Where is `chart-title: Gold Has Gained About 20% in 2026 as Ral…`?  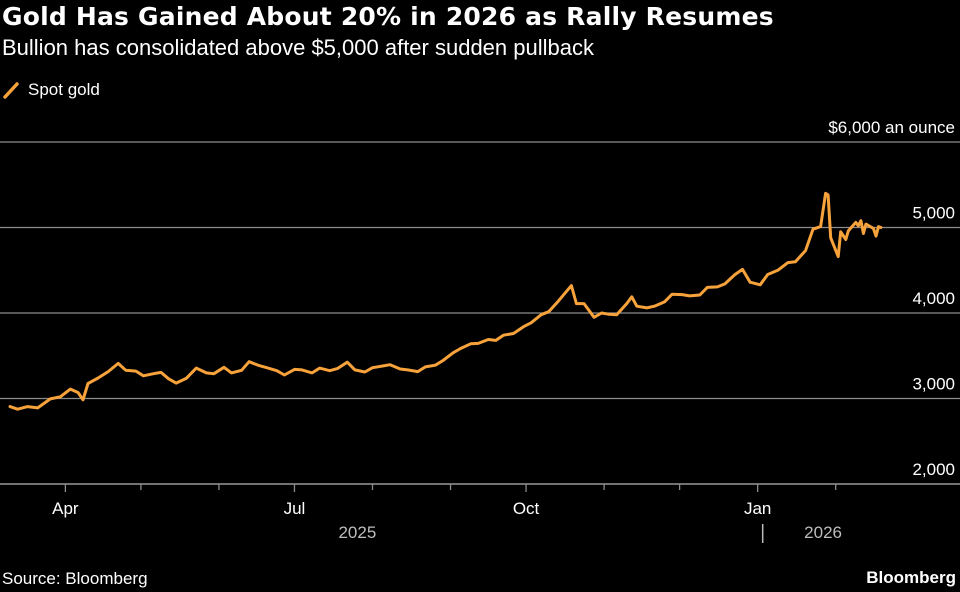
chart-title: Gold Has Gained About 20% in 2026 as Ral… is located at coordinates (388, 16).